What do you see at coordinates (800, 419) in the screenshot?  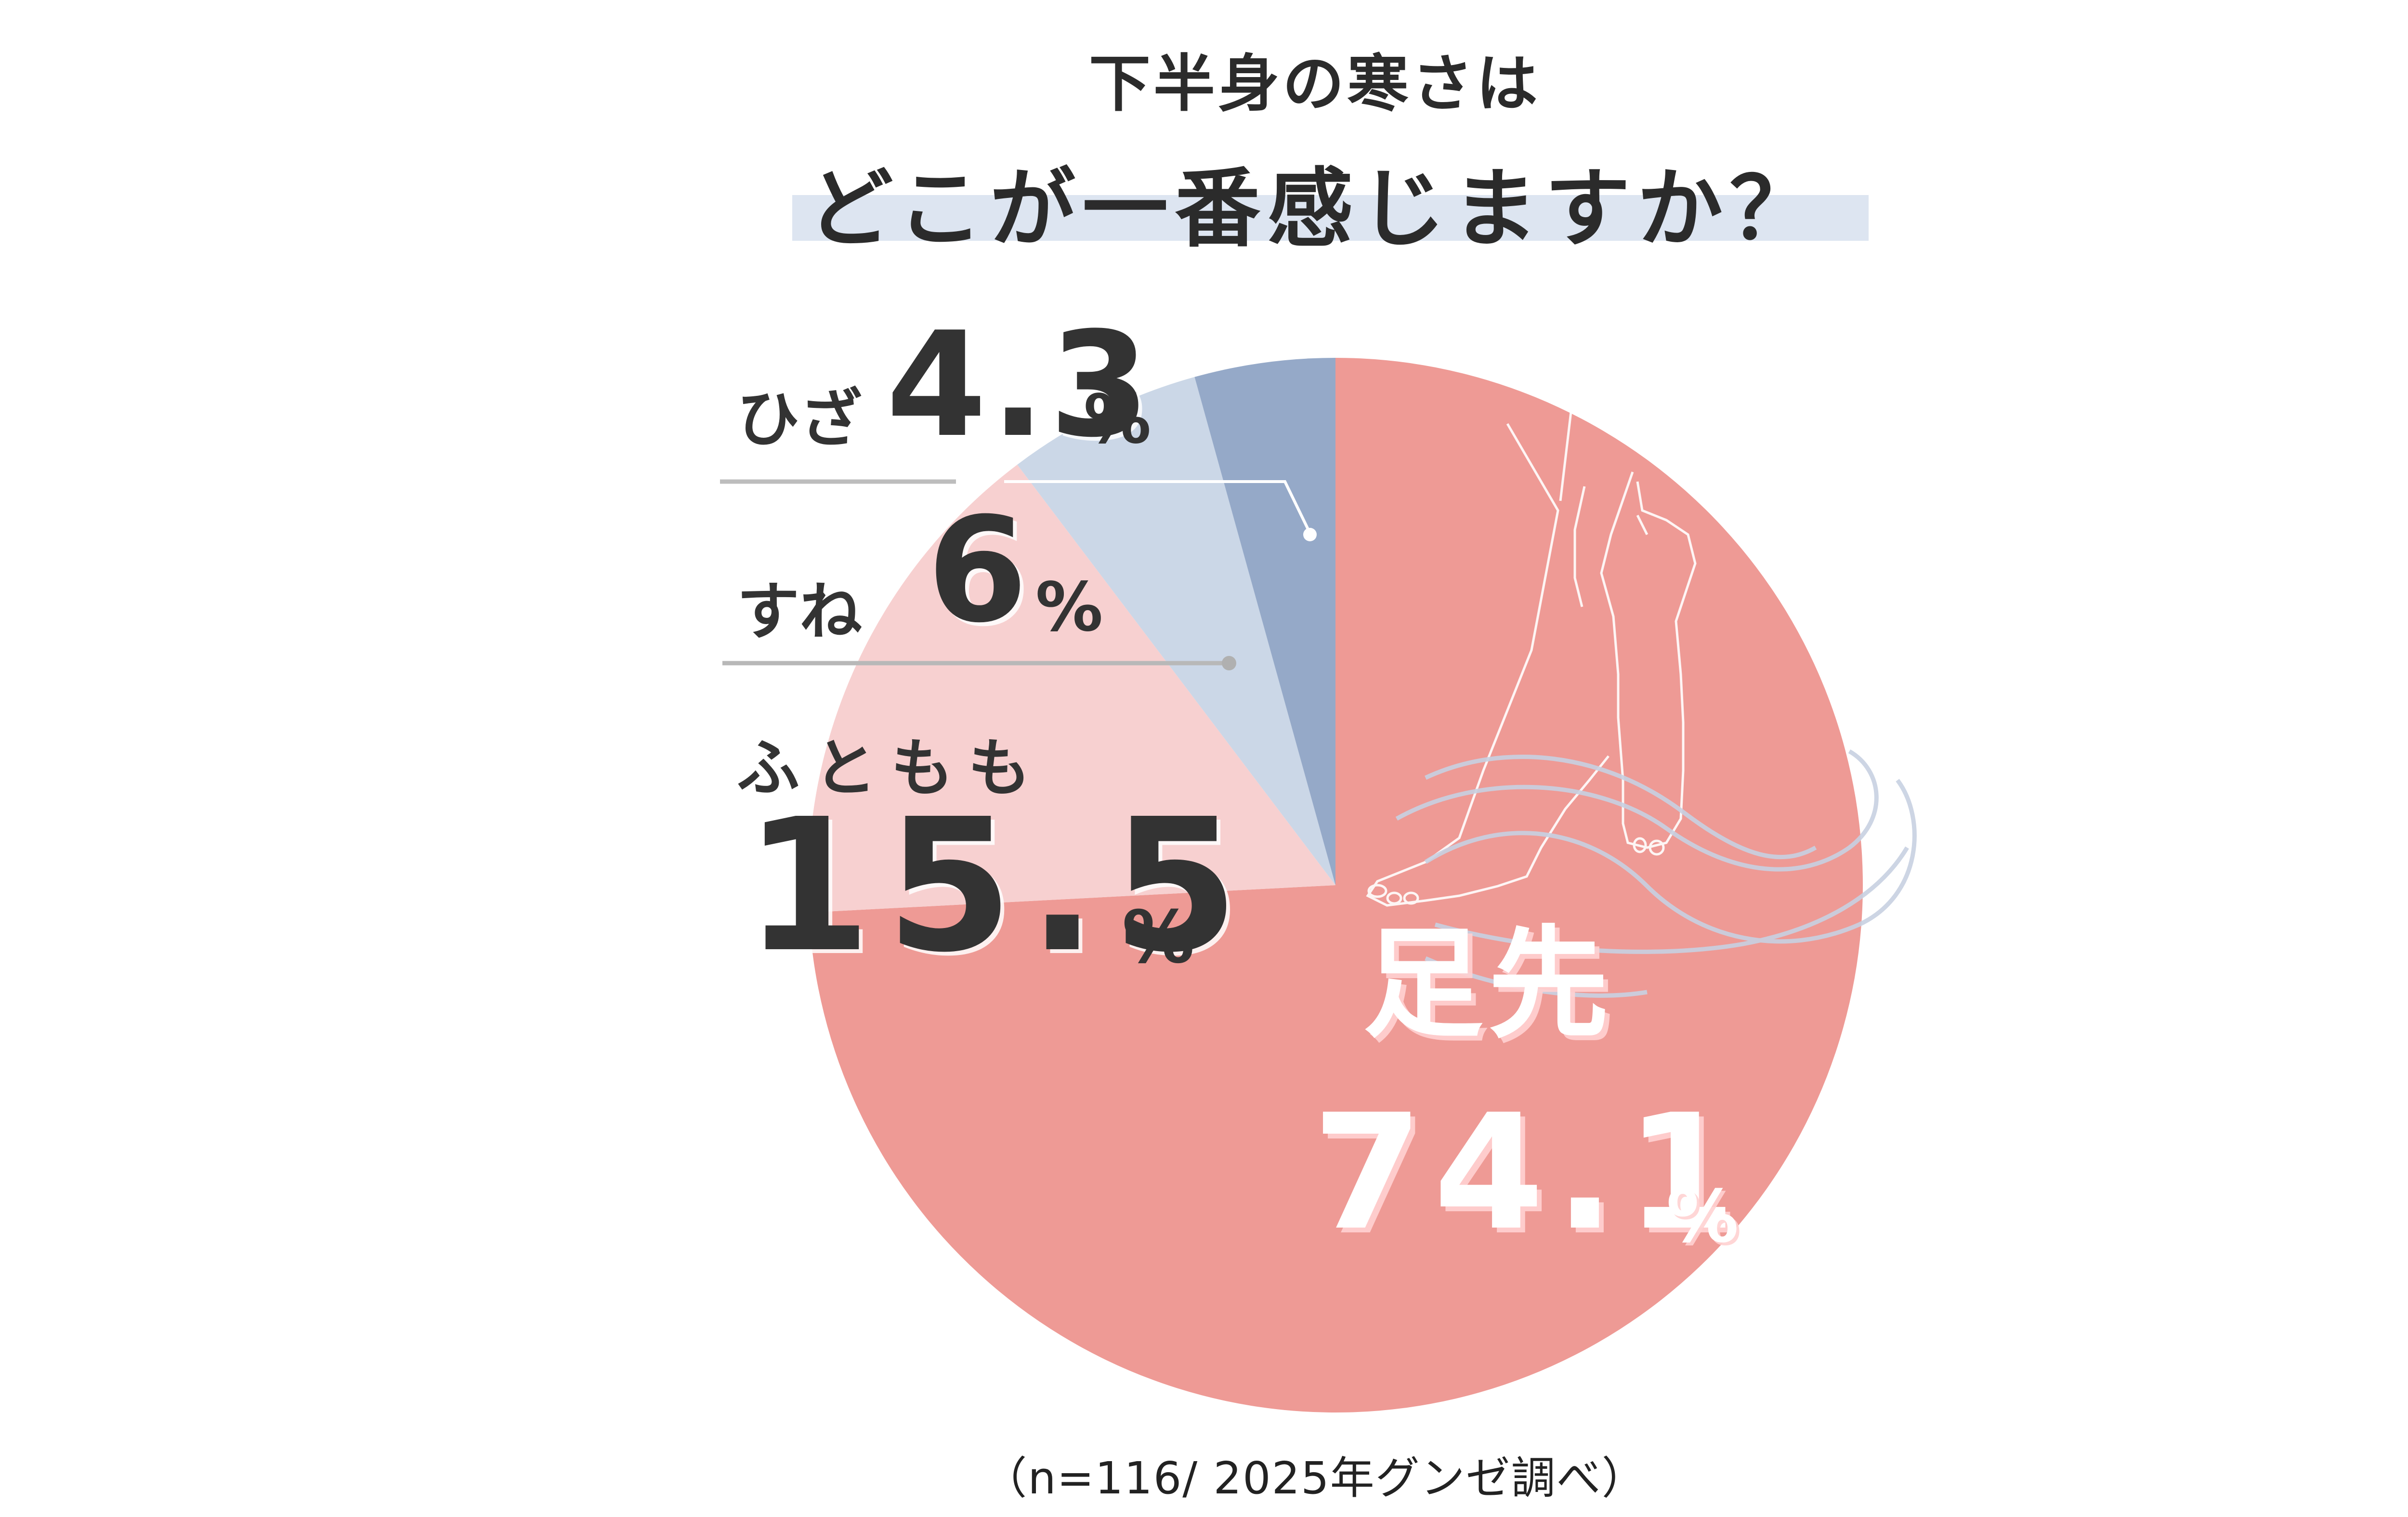 I see `label-knee-name: ひざ` at bounding box center [800, 419].